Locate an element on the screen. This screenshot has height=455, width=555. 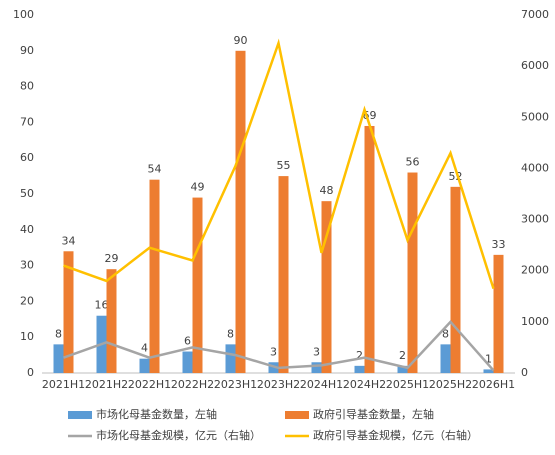
y-tick-label: 40 is located at coordinates (27, 229).